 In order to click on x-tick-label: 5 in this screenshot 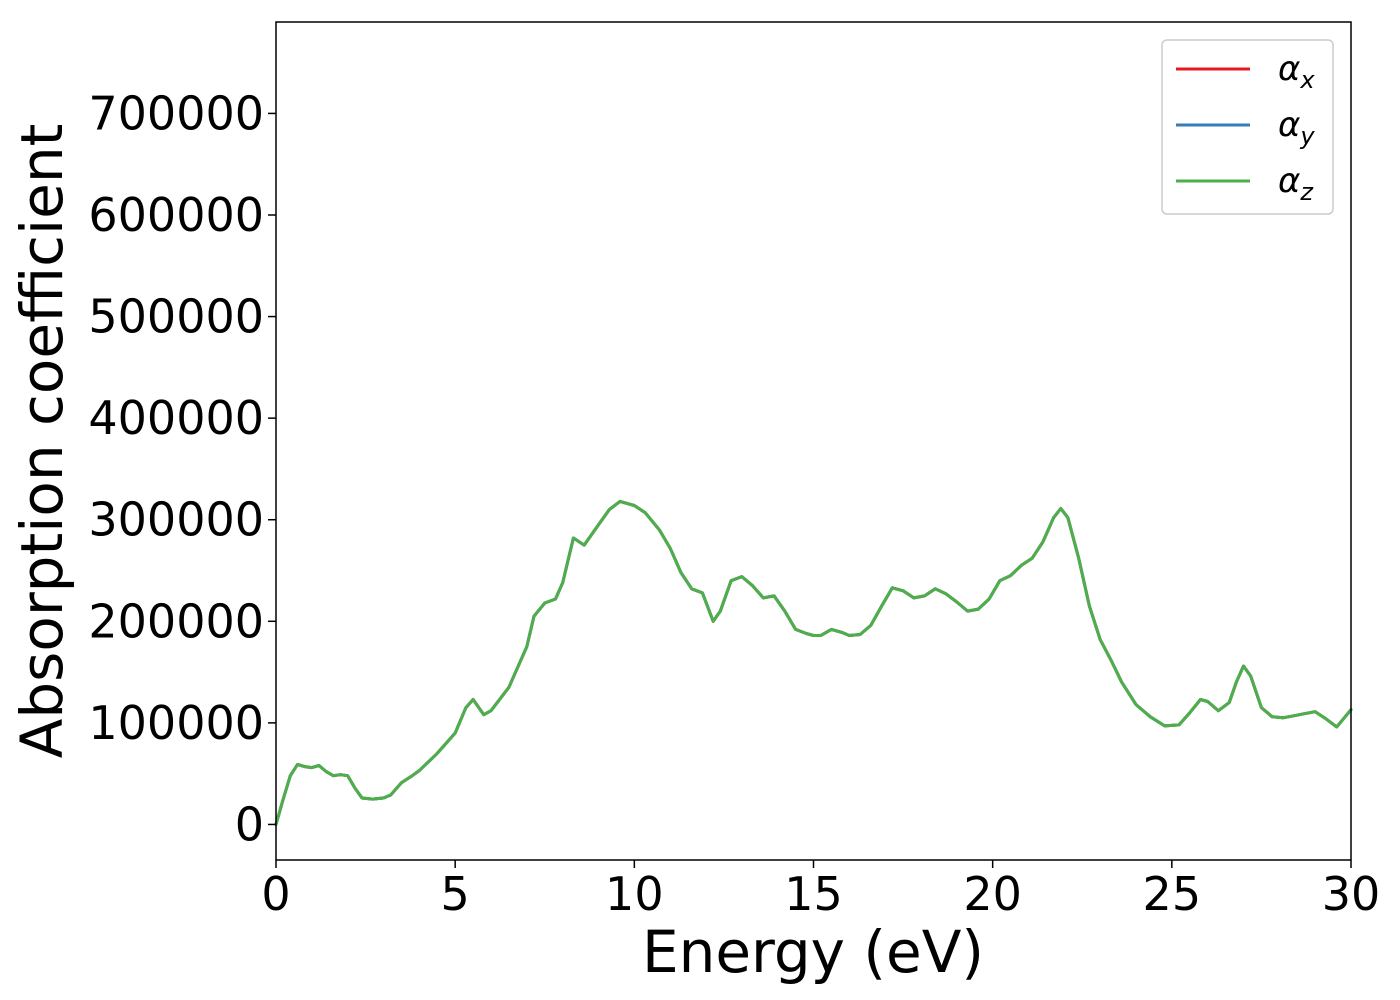, I will do `click(455, 894)`.